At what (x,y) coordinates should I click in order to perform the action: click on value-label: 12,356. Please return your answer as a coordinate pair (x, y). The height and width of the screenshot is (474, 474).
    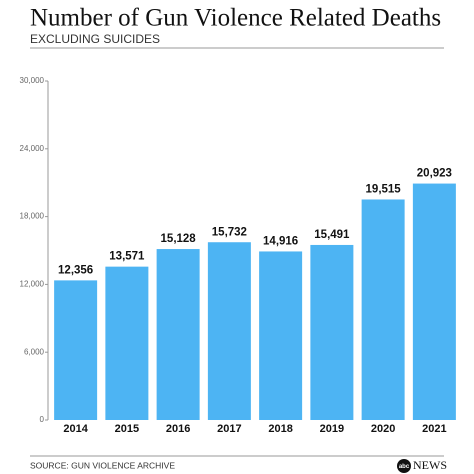
    Looking at the image, I should click on (75, 270).